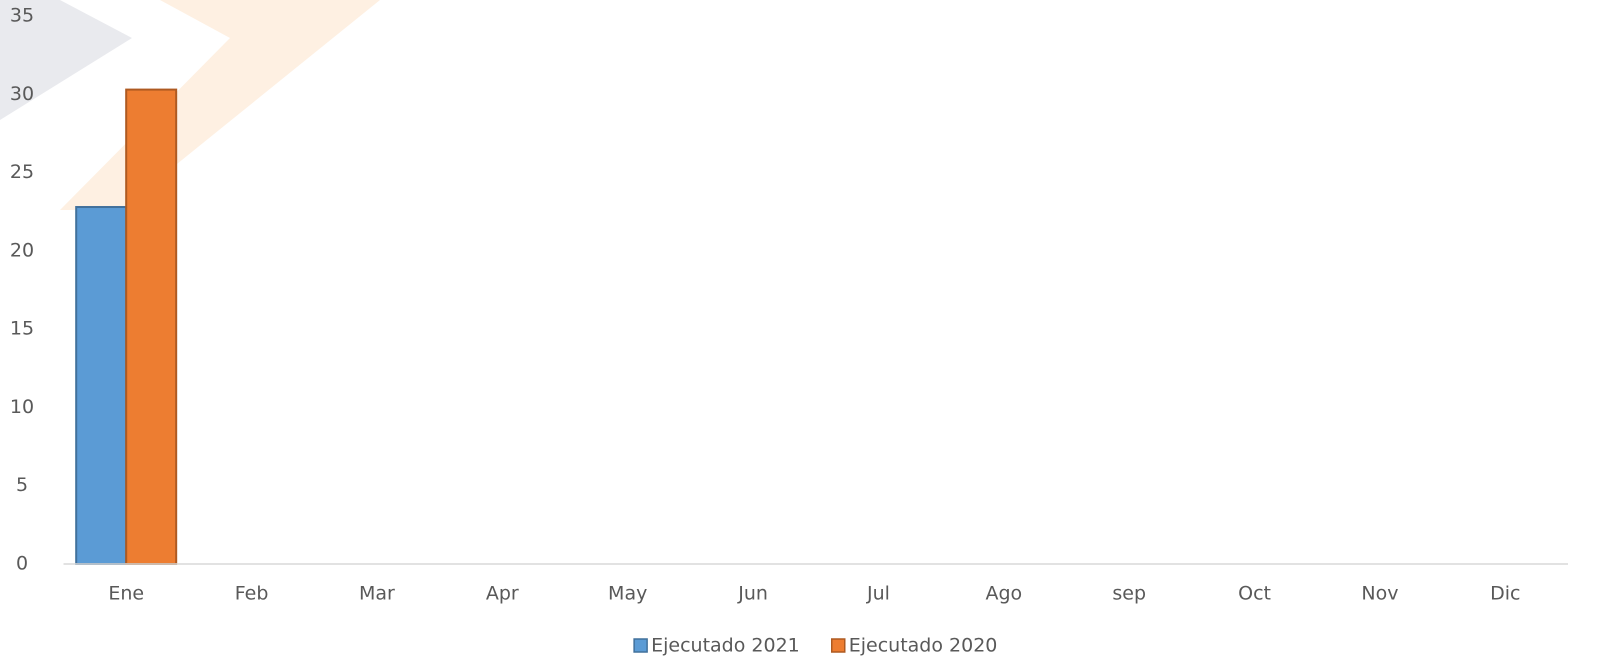  What do you see at coordinates (627, 594) in the screenshot?
I see `x-tick-label: May` at bounding box center [627, 594].